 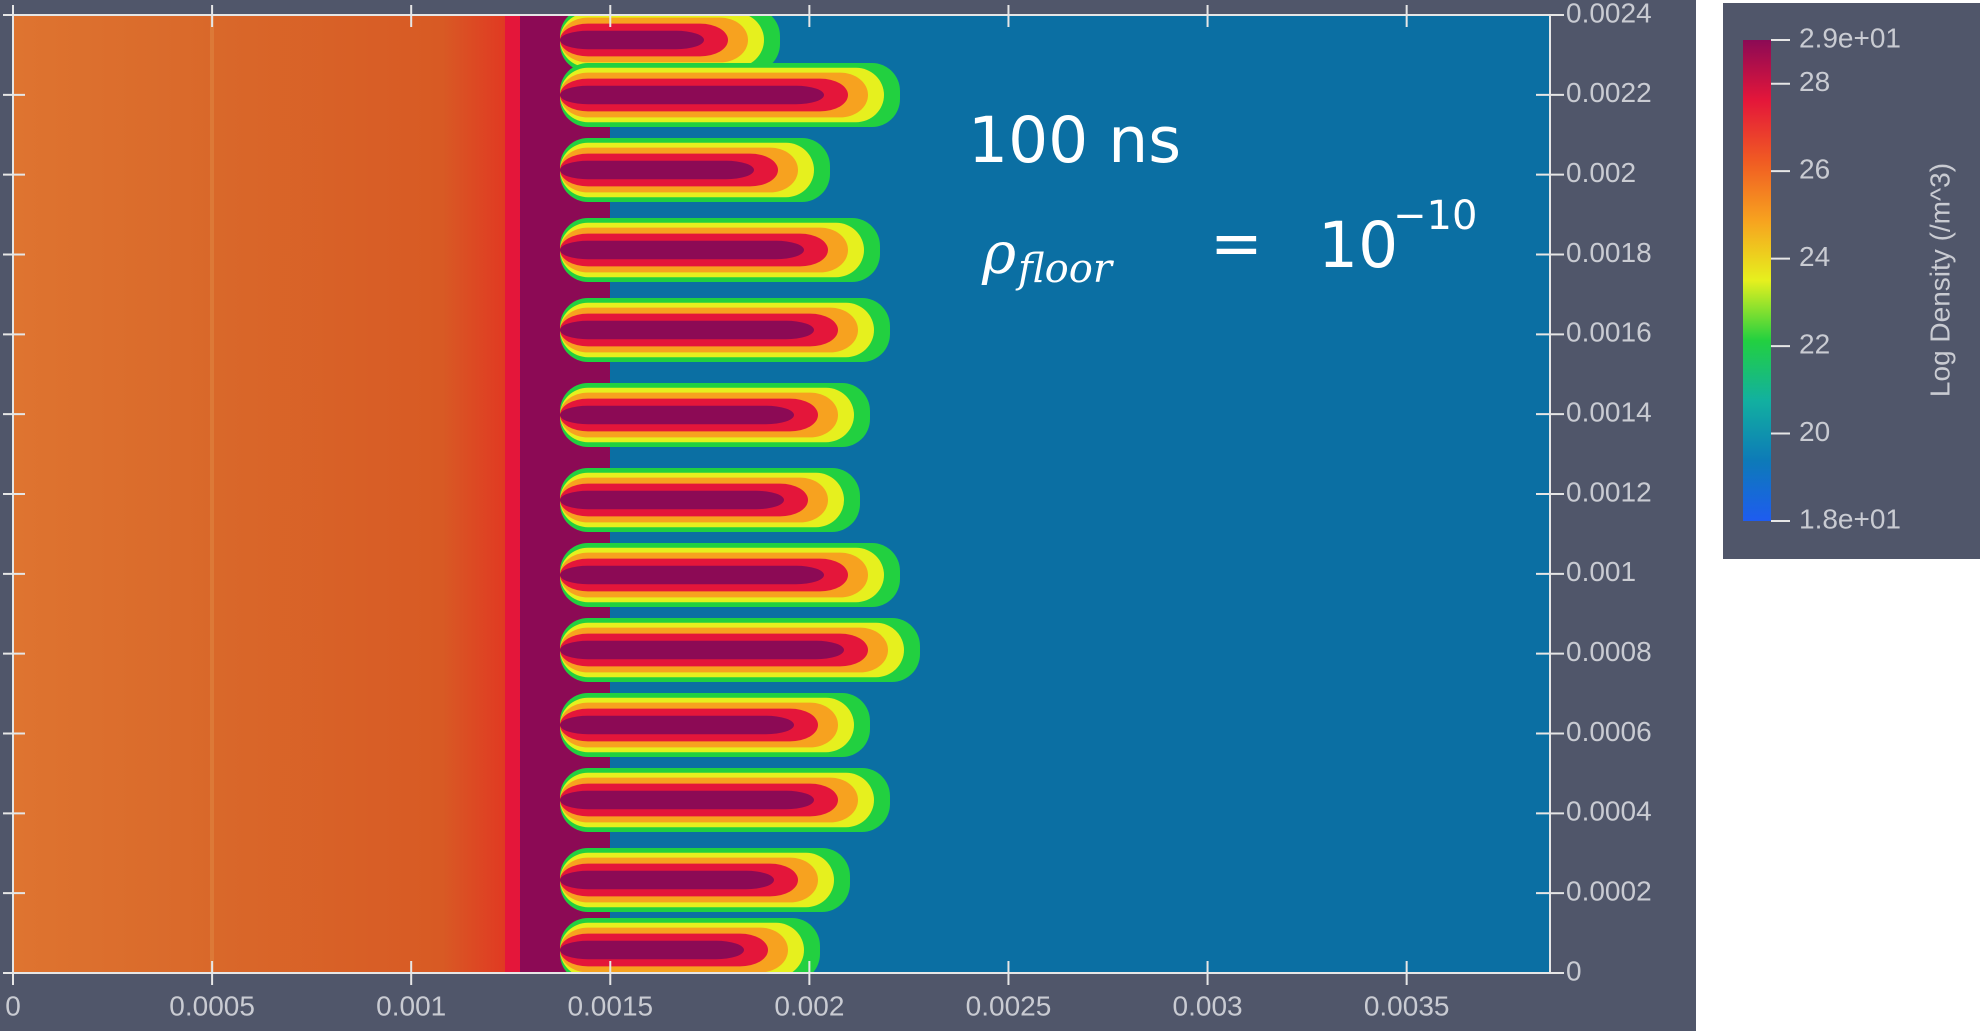 I want to click on annotation-time: 100 ns, so click(x=1074, y=140).